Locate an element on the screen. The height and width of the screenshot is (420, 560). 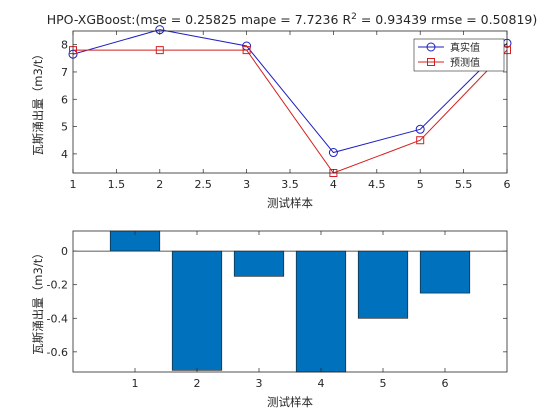
x-axis-label-top: 测试样本 is located at coordinates (290, 203).